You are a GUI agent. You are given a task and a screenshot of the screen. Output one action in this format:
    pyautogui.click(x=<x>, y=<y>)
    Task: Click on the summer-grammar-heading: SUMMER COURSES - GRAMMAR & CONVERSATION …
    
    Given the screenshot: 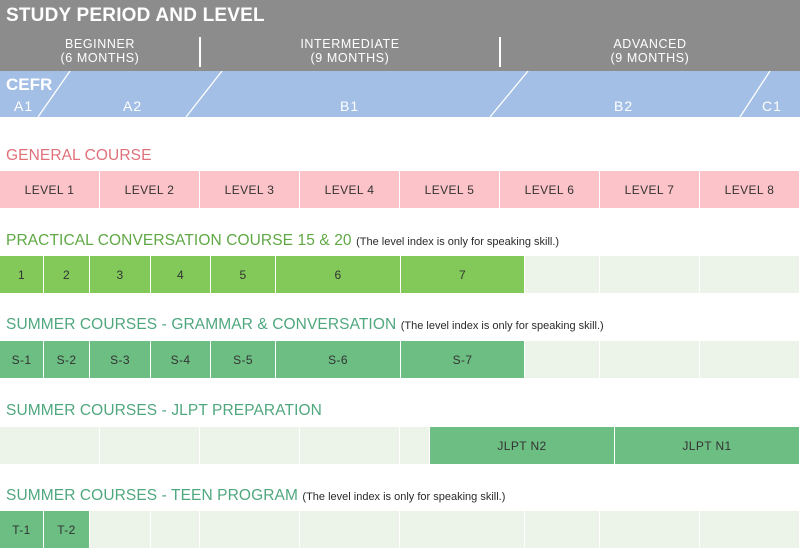 What is the action you would take?
    pyautogui.click(x=305, y=325)
    